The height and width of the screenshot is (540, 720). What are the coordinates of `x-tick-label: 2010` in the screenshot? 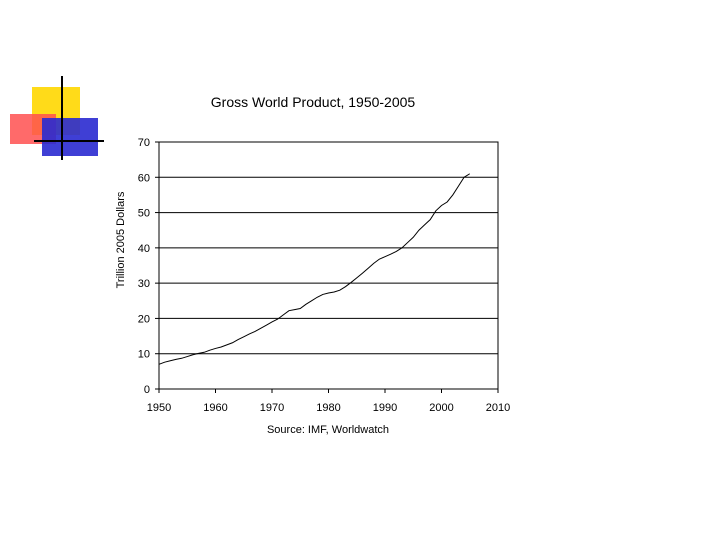 It's located at (498, 408).